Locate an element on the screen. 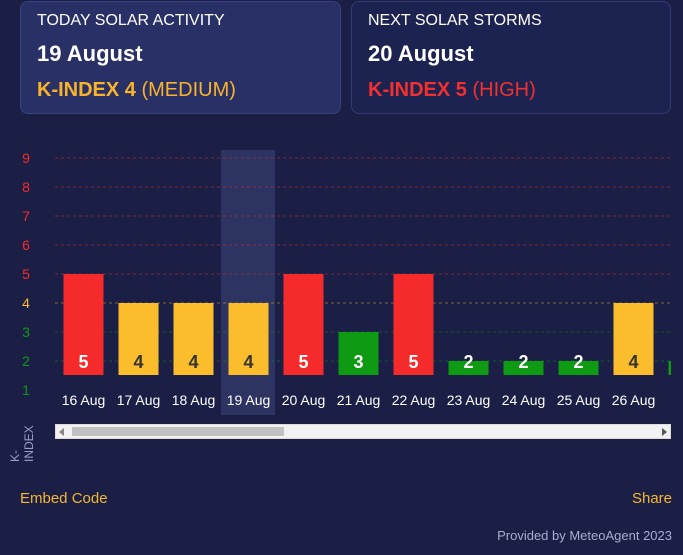 The height and width of the screenshot is (555, 683). highlight-column is located at coordinates (248, 282).